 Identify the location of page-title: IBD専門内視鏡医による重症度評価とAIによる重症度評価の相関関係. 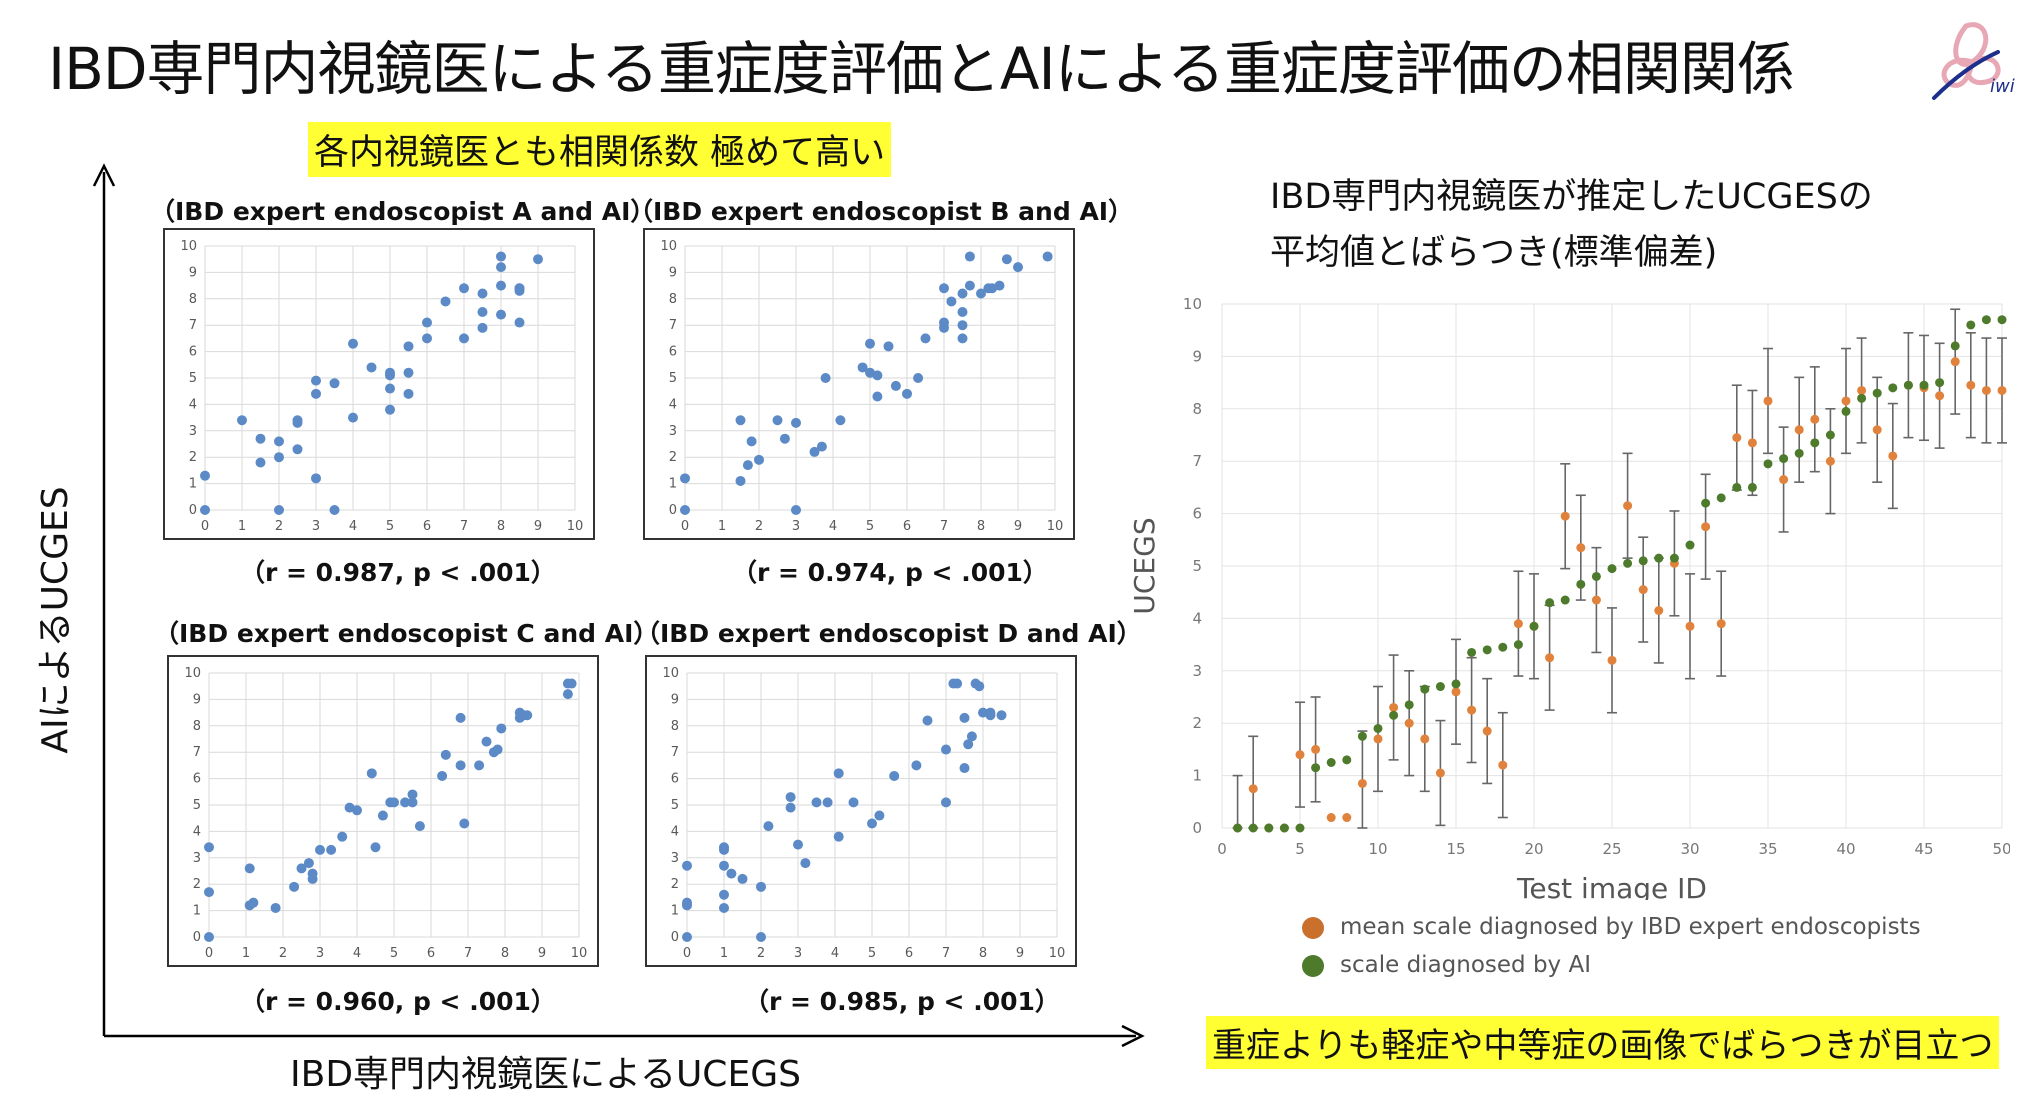
(921, 69).